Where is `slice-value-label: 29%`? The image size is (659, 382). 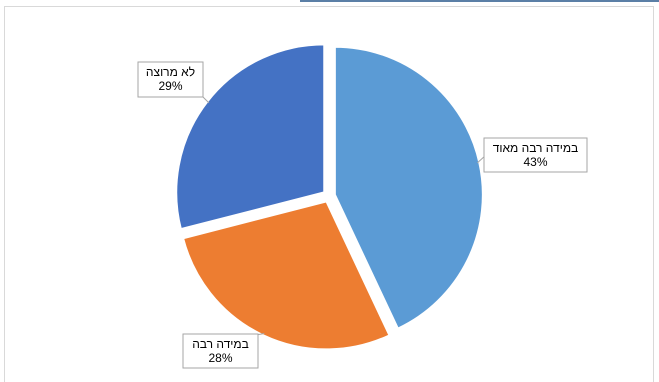 slice-value-label: 29% is located at coordinates (170, 86).